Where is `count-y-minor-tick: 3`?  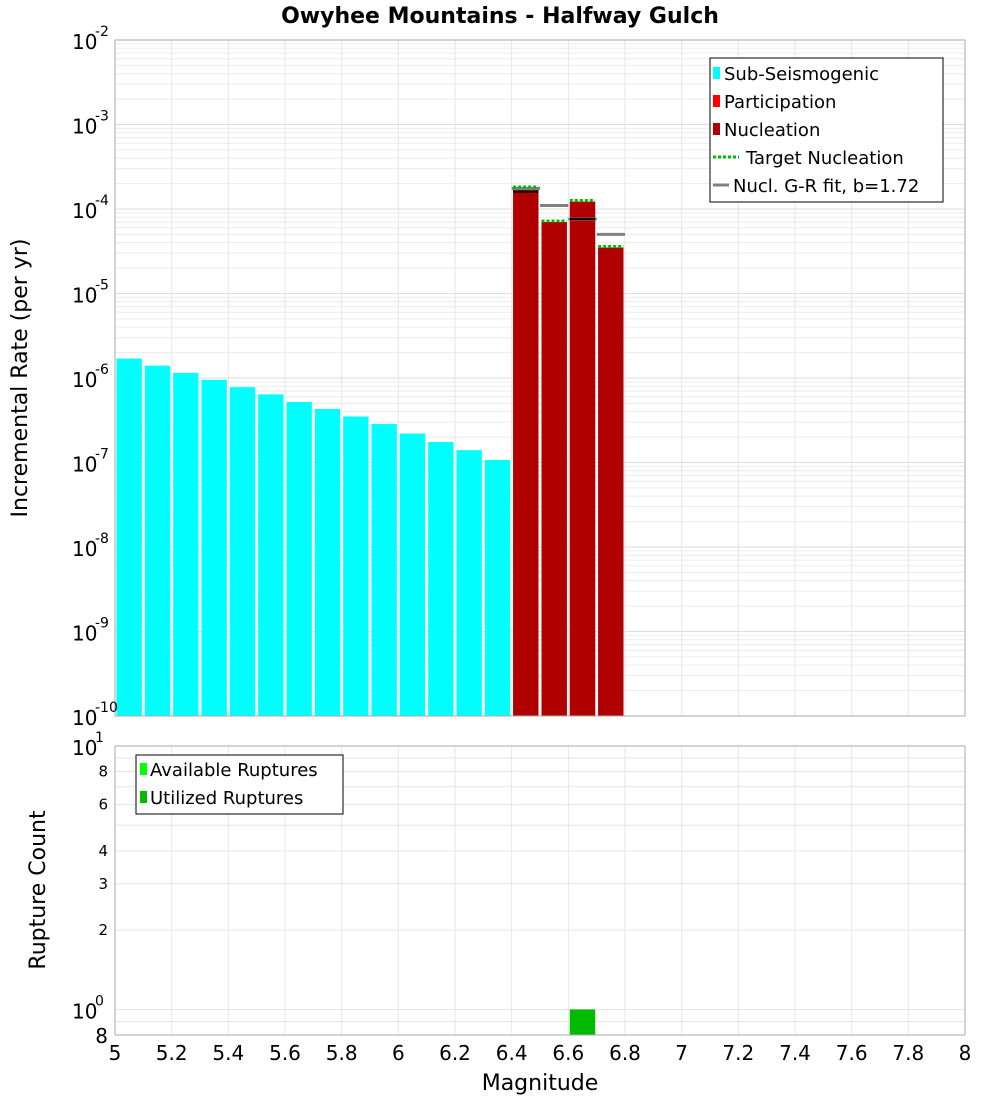 count-y-minor-tick: 3 is located at coordinates (103, 884).